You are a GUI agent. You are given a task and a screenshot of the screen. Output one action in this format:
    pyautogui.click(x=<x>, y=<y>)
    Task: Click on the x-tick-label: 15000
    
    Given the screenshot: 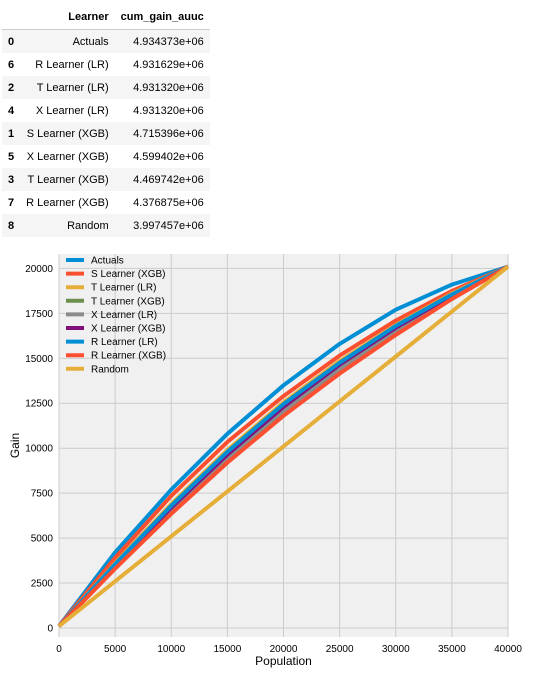 What is the action you would take?
    pyautogui.click(x=227, y=649)
    